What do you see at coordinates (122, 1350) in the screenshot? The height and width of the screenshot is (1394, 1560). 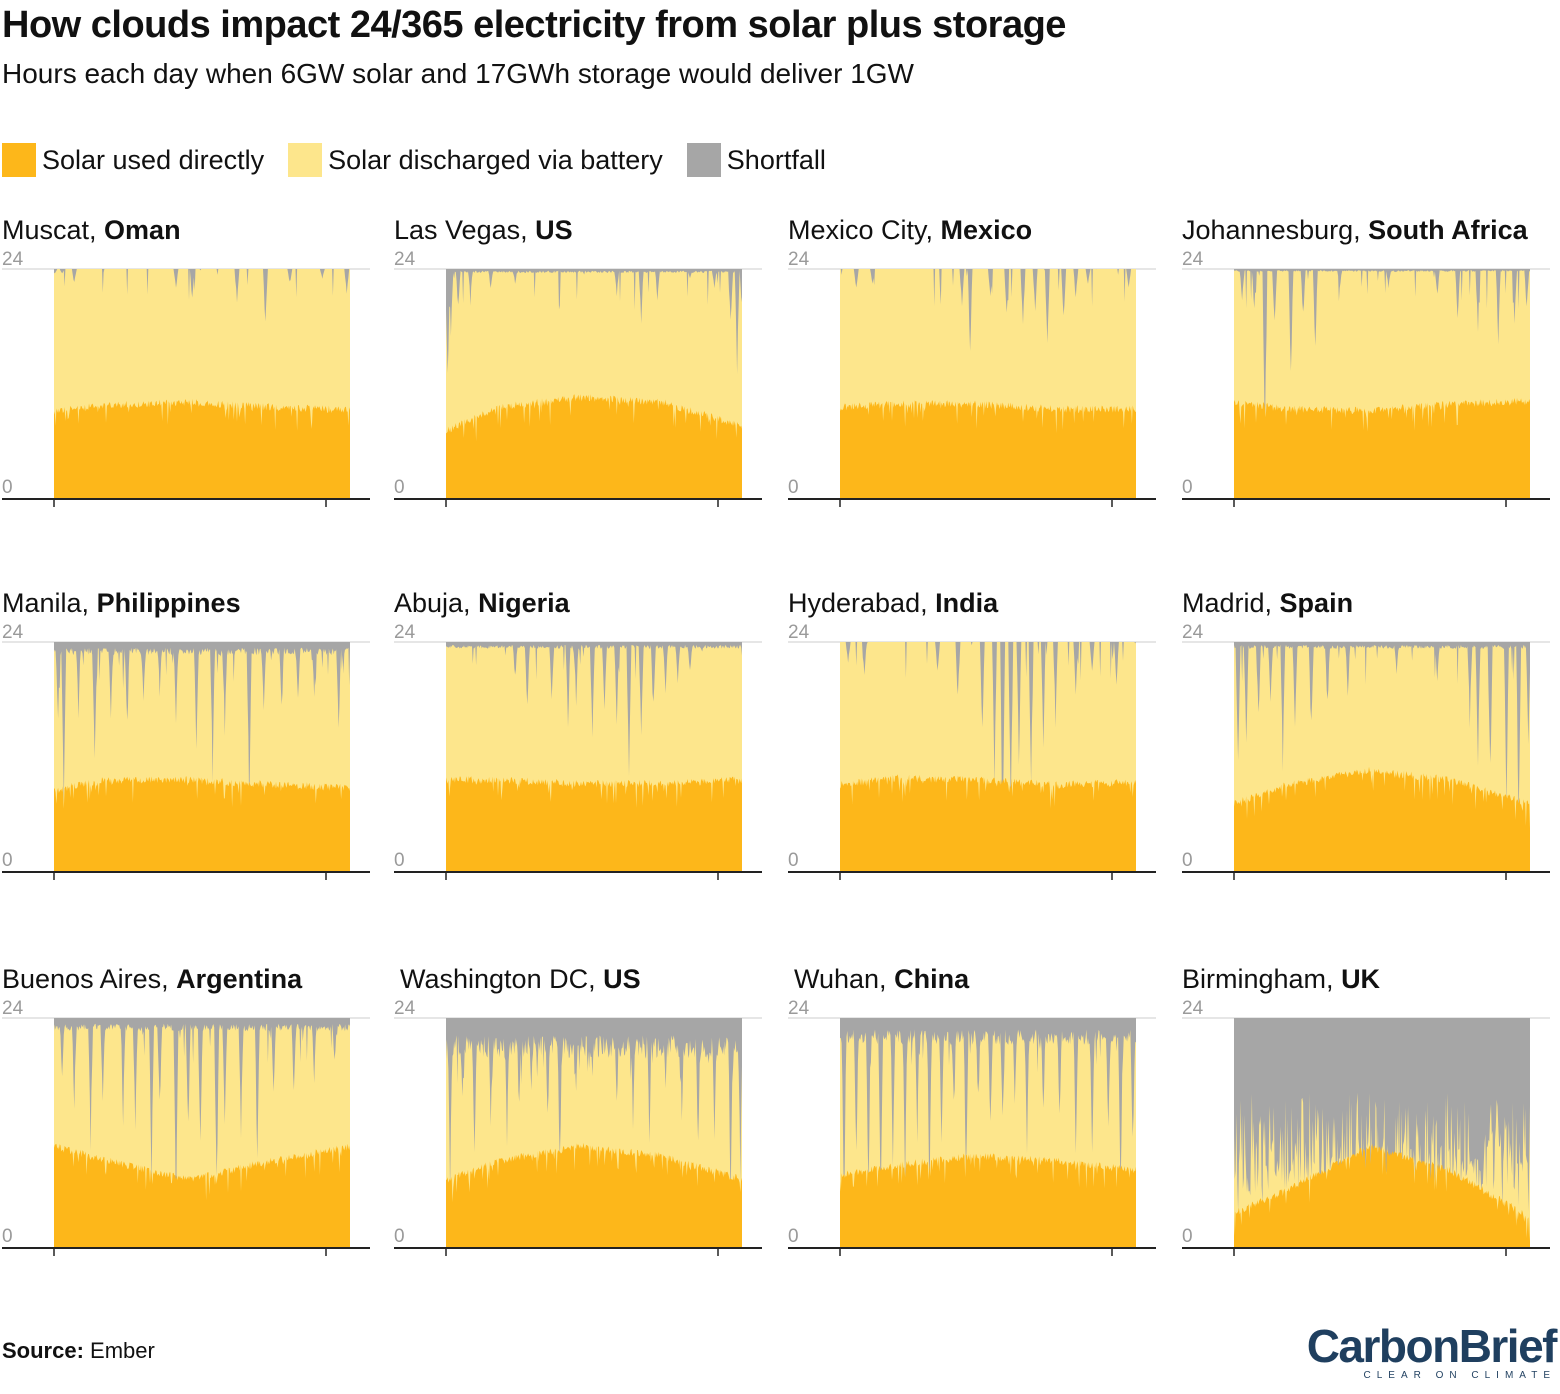 I see `source-value: Ember` at bounding box center [122, 1350].